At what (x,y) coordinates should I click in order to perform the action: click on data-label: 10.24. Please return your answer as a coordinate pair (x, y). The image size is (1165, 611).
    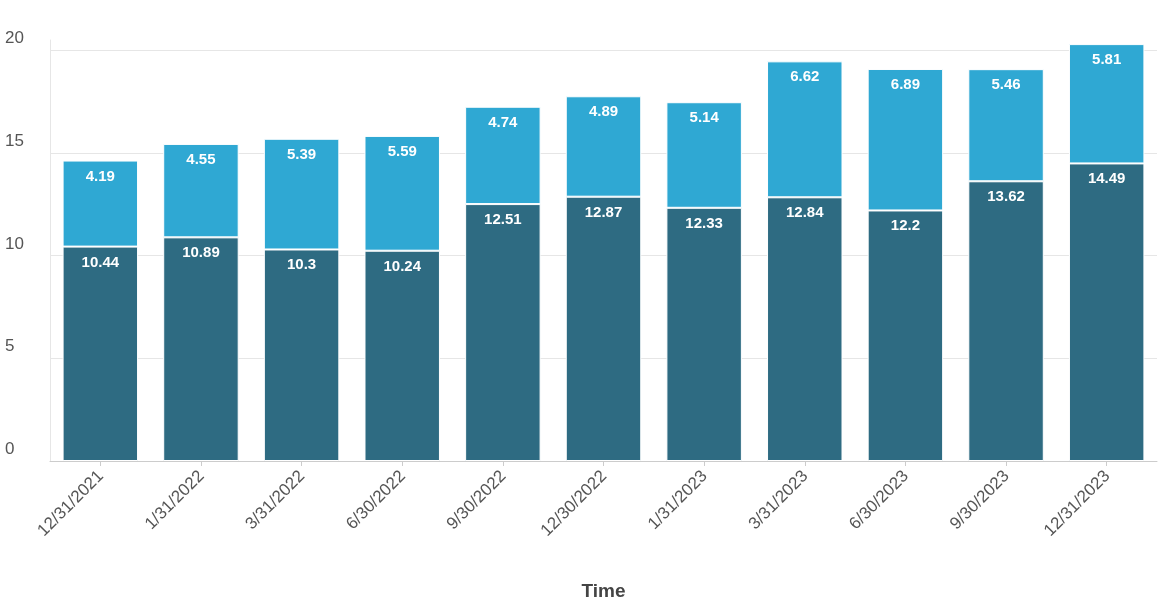
    Looking at the image, I should click on (402, 265).